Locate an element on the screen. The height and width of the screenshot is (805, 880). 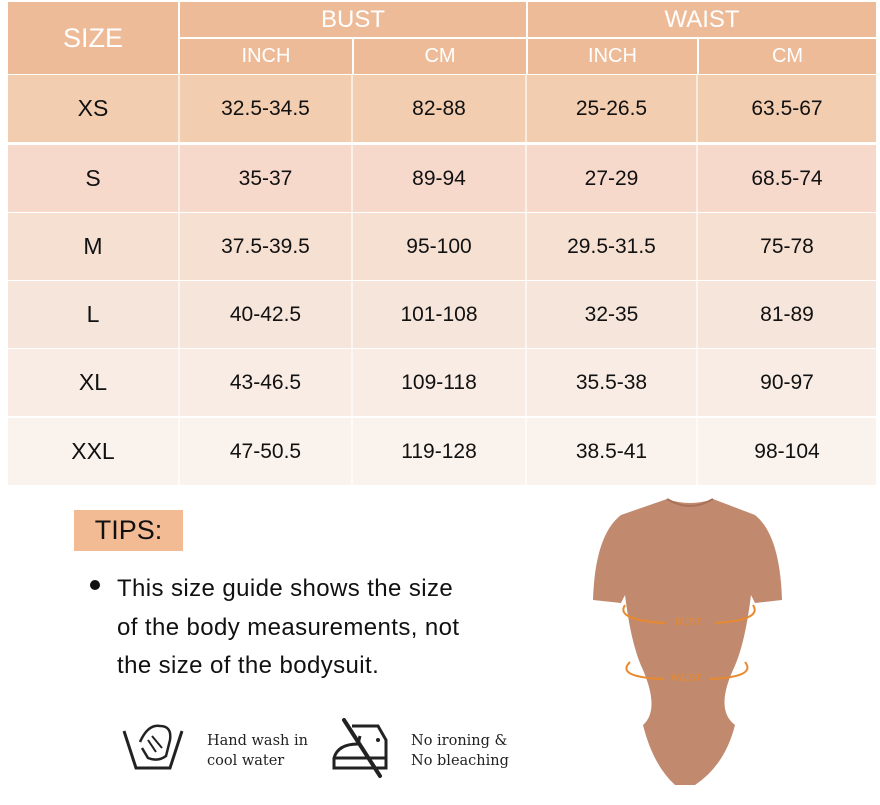
value-cell: 63.5-67 is located at coordinates (787, 108).